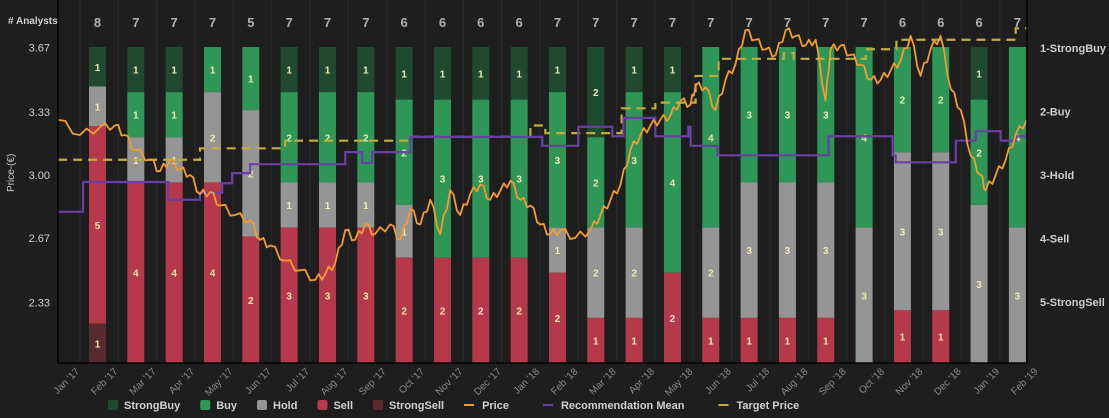  I want to click on analysts-count-header: # Analysts, so click(33, 21).